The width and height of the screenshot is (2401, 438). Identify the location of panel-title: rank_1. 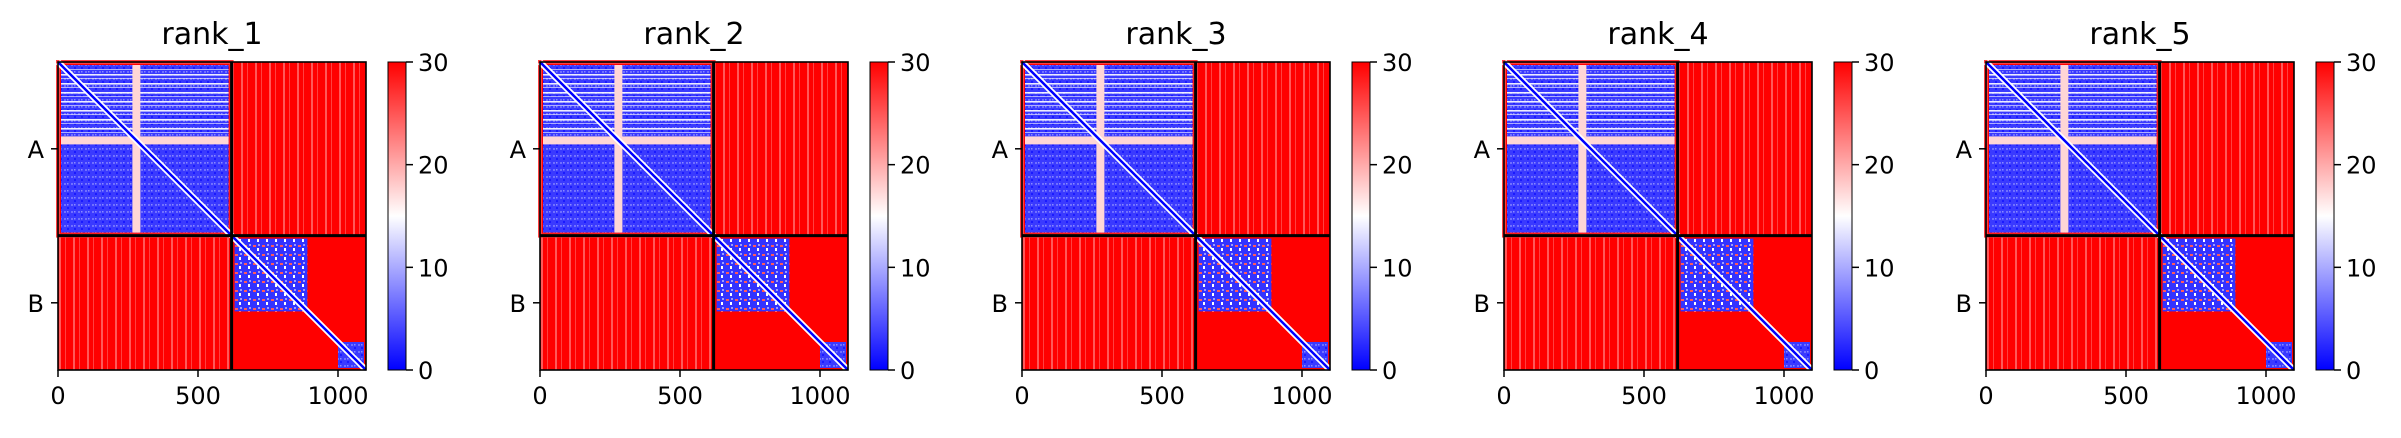
(211, 34).